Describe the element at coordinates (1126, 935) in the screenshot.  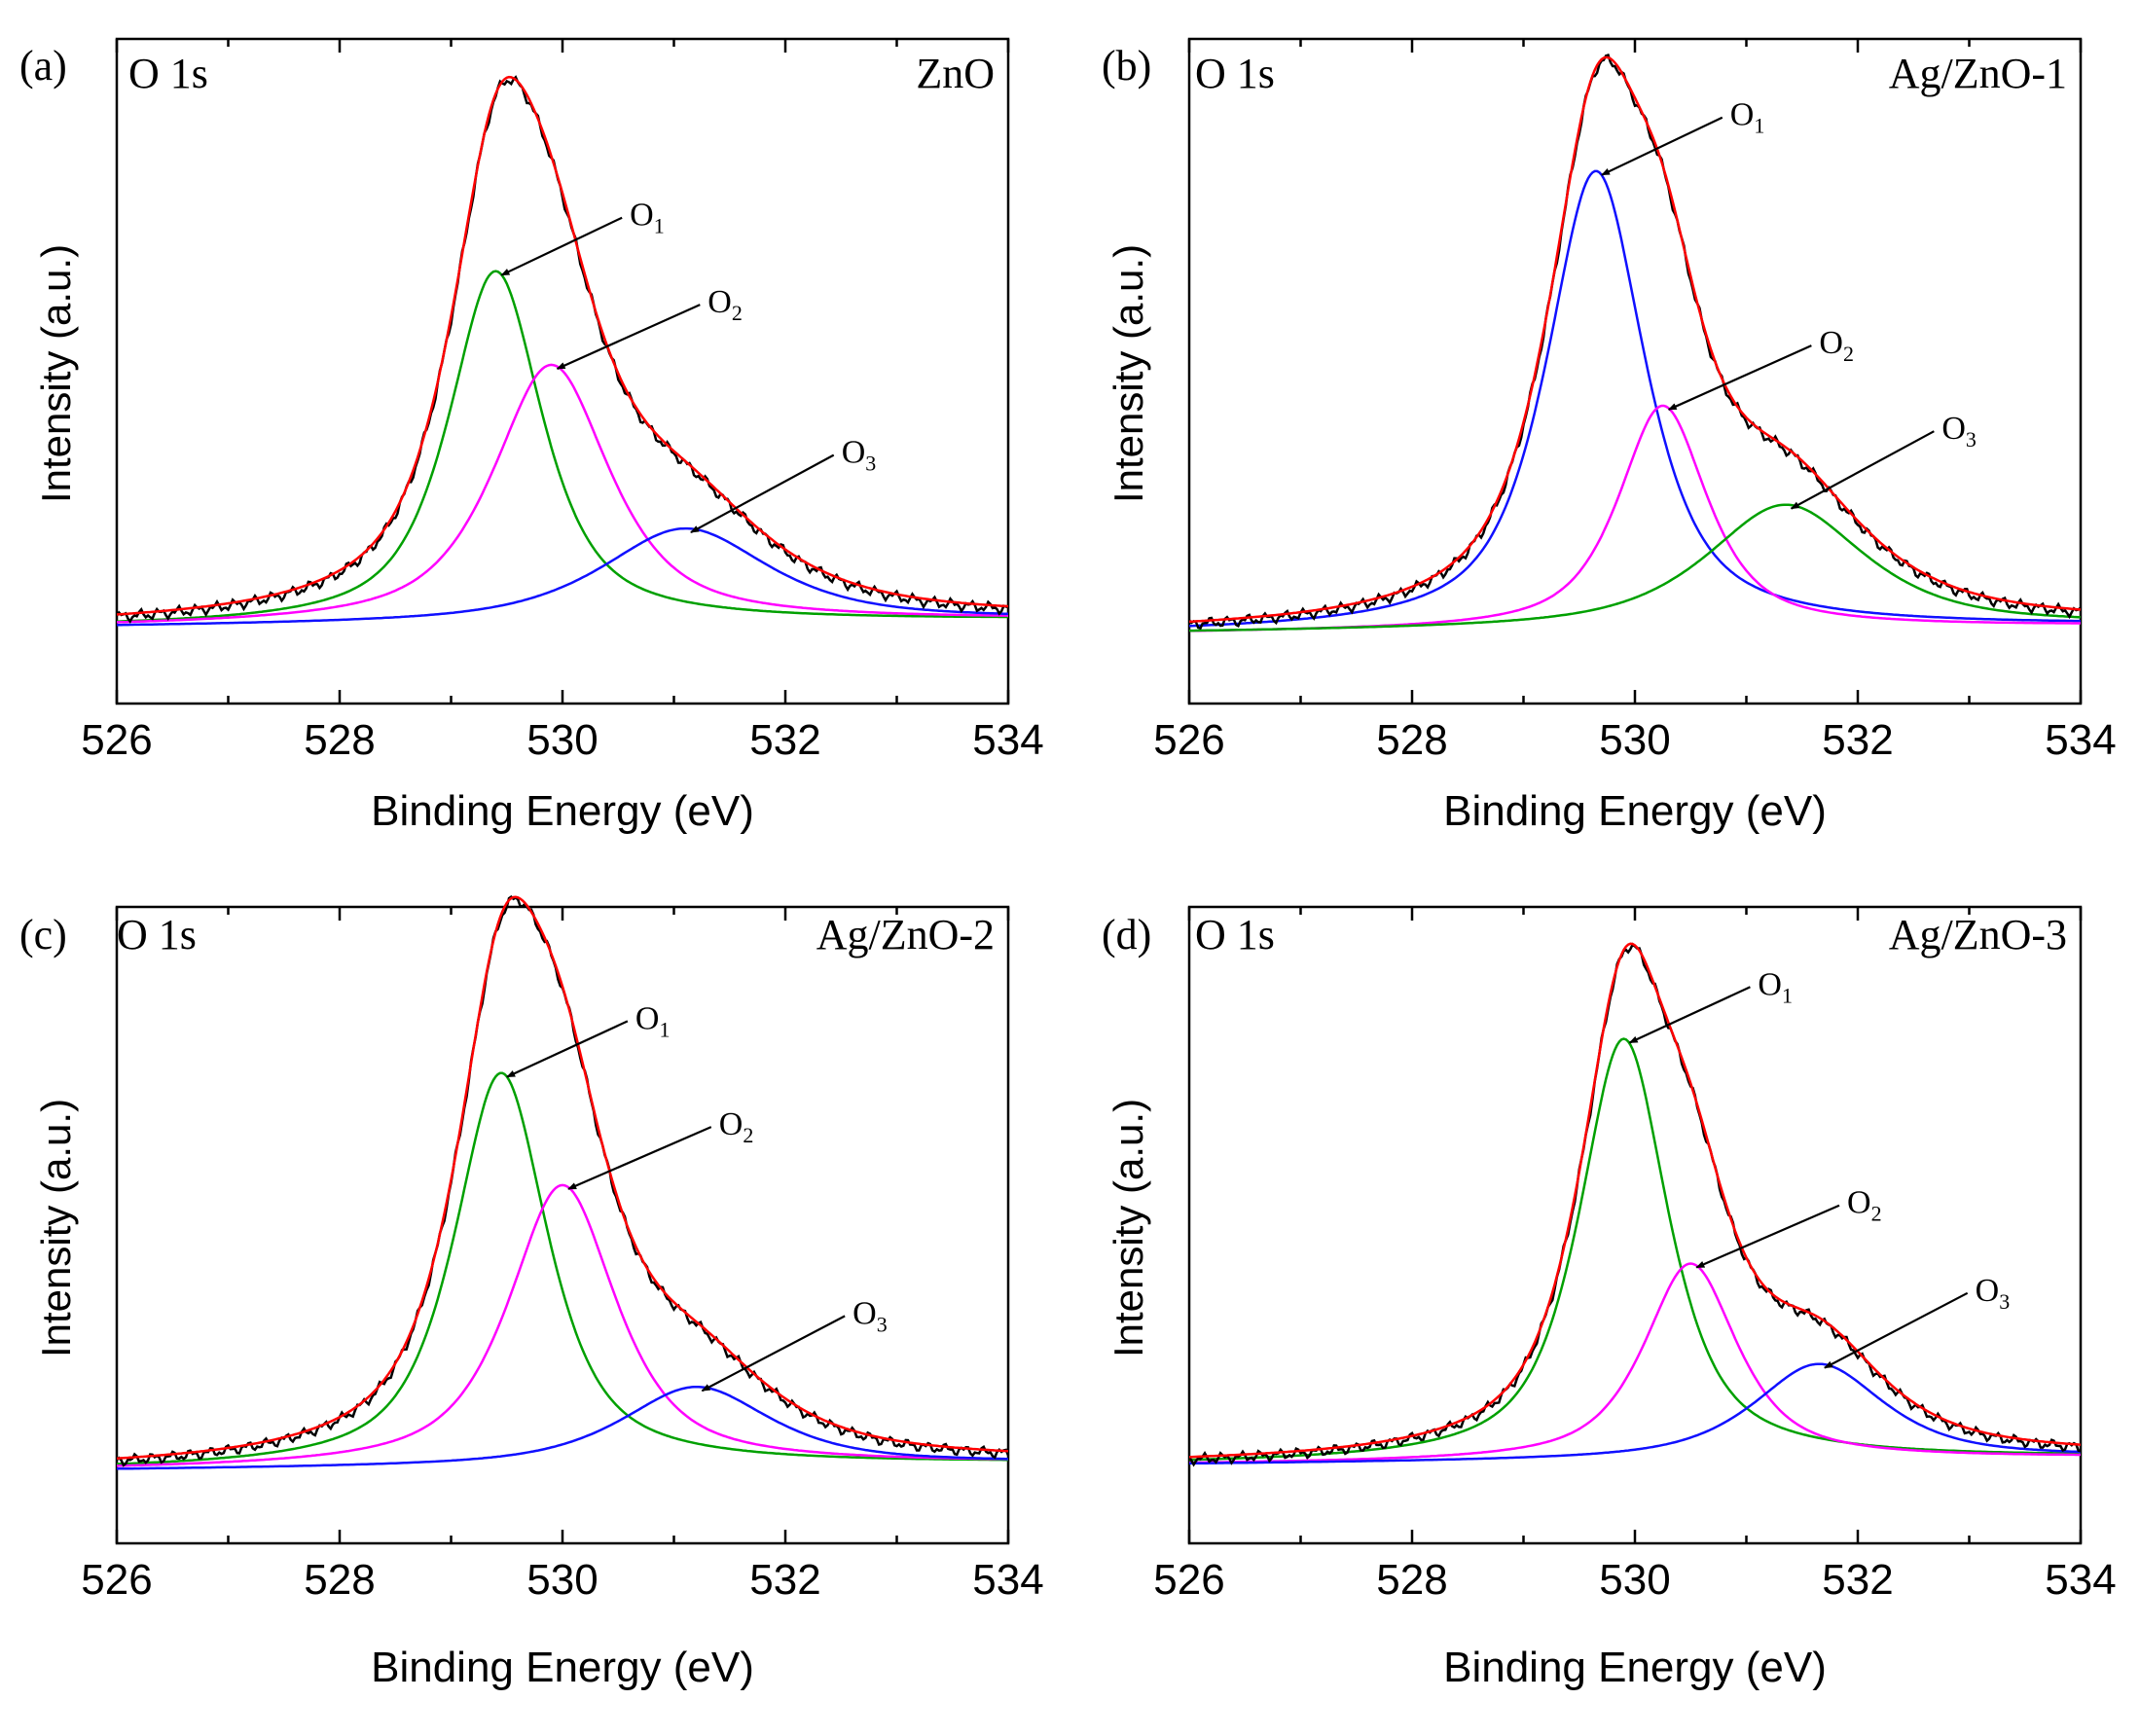
I see `panel-label: (d)` at that location.